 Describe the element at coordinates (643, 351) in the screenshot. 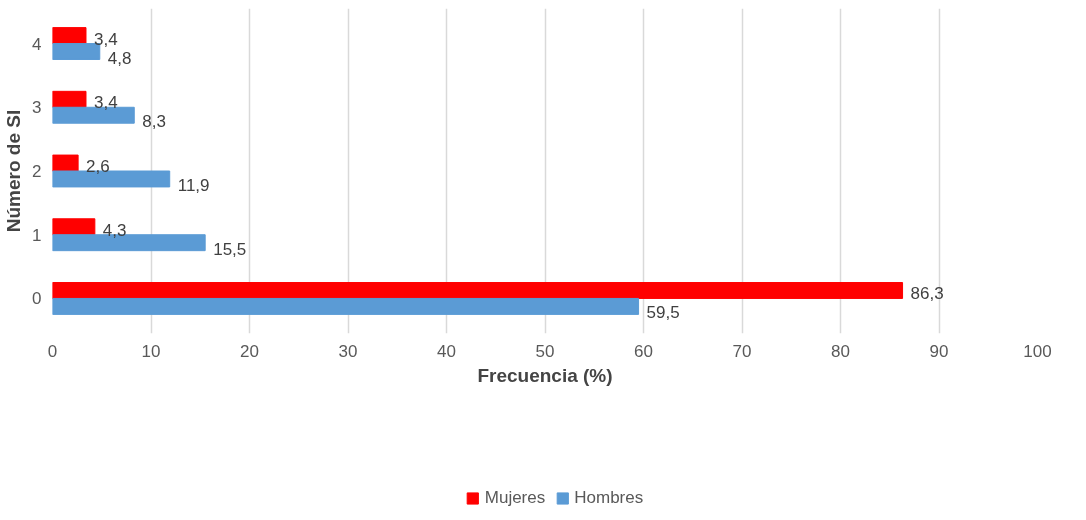

I see `x-tick-label: 60` at that location.